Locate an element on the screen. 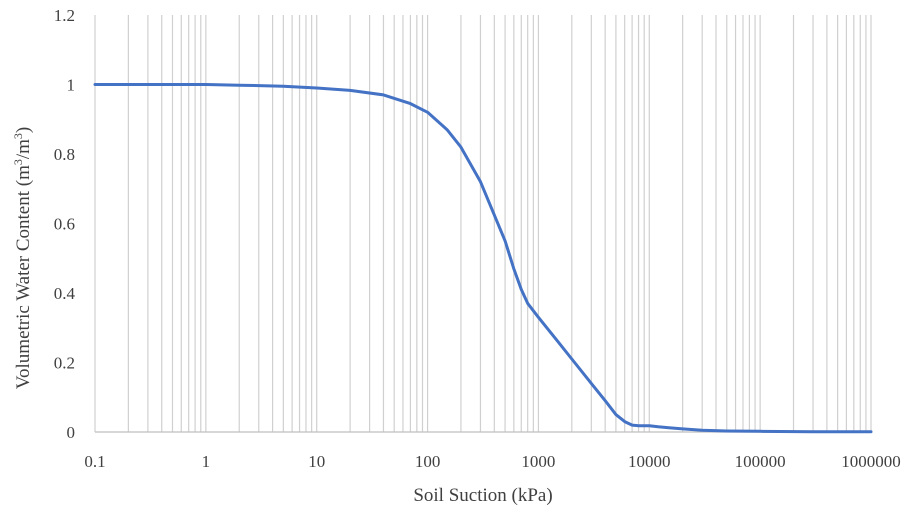 This screenshot has width=913, height=508. x-tick-label: 1000 is located at coordinates (538, 461).